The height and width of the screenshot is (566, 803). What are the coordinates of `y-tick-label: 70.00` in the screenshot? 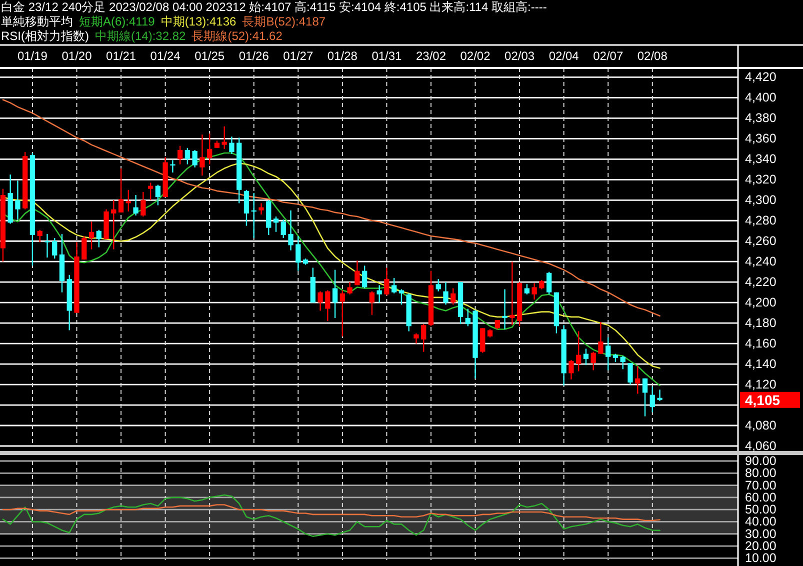 It's located at (760, 485).